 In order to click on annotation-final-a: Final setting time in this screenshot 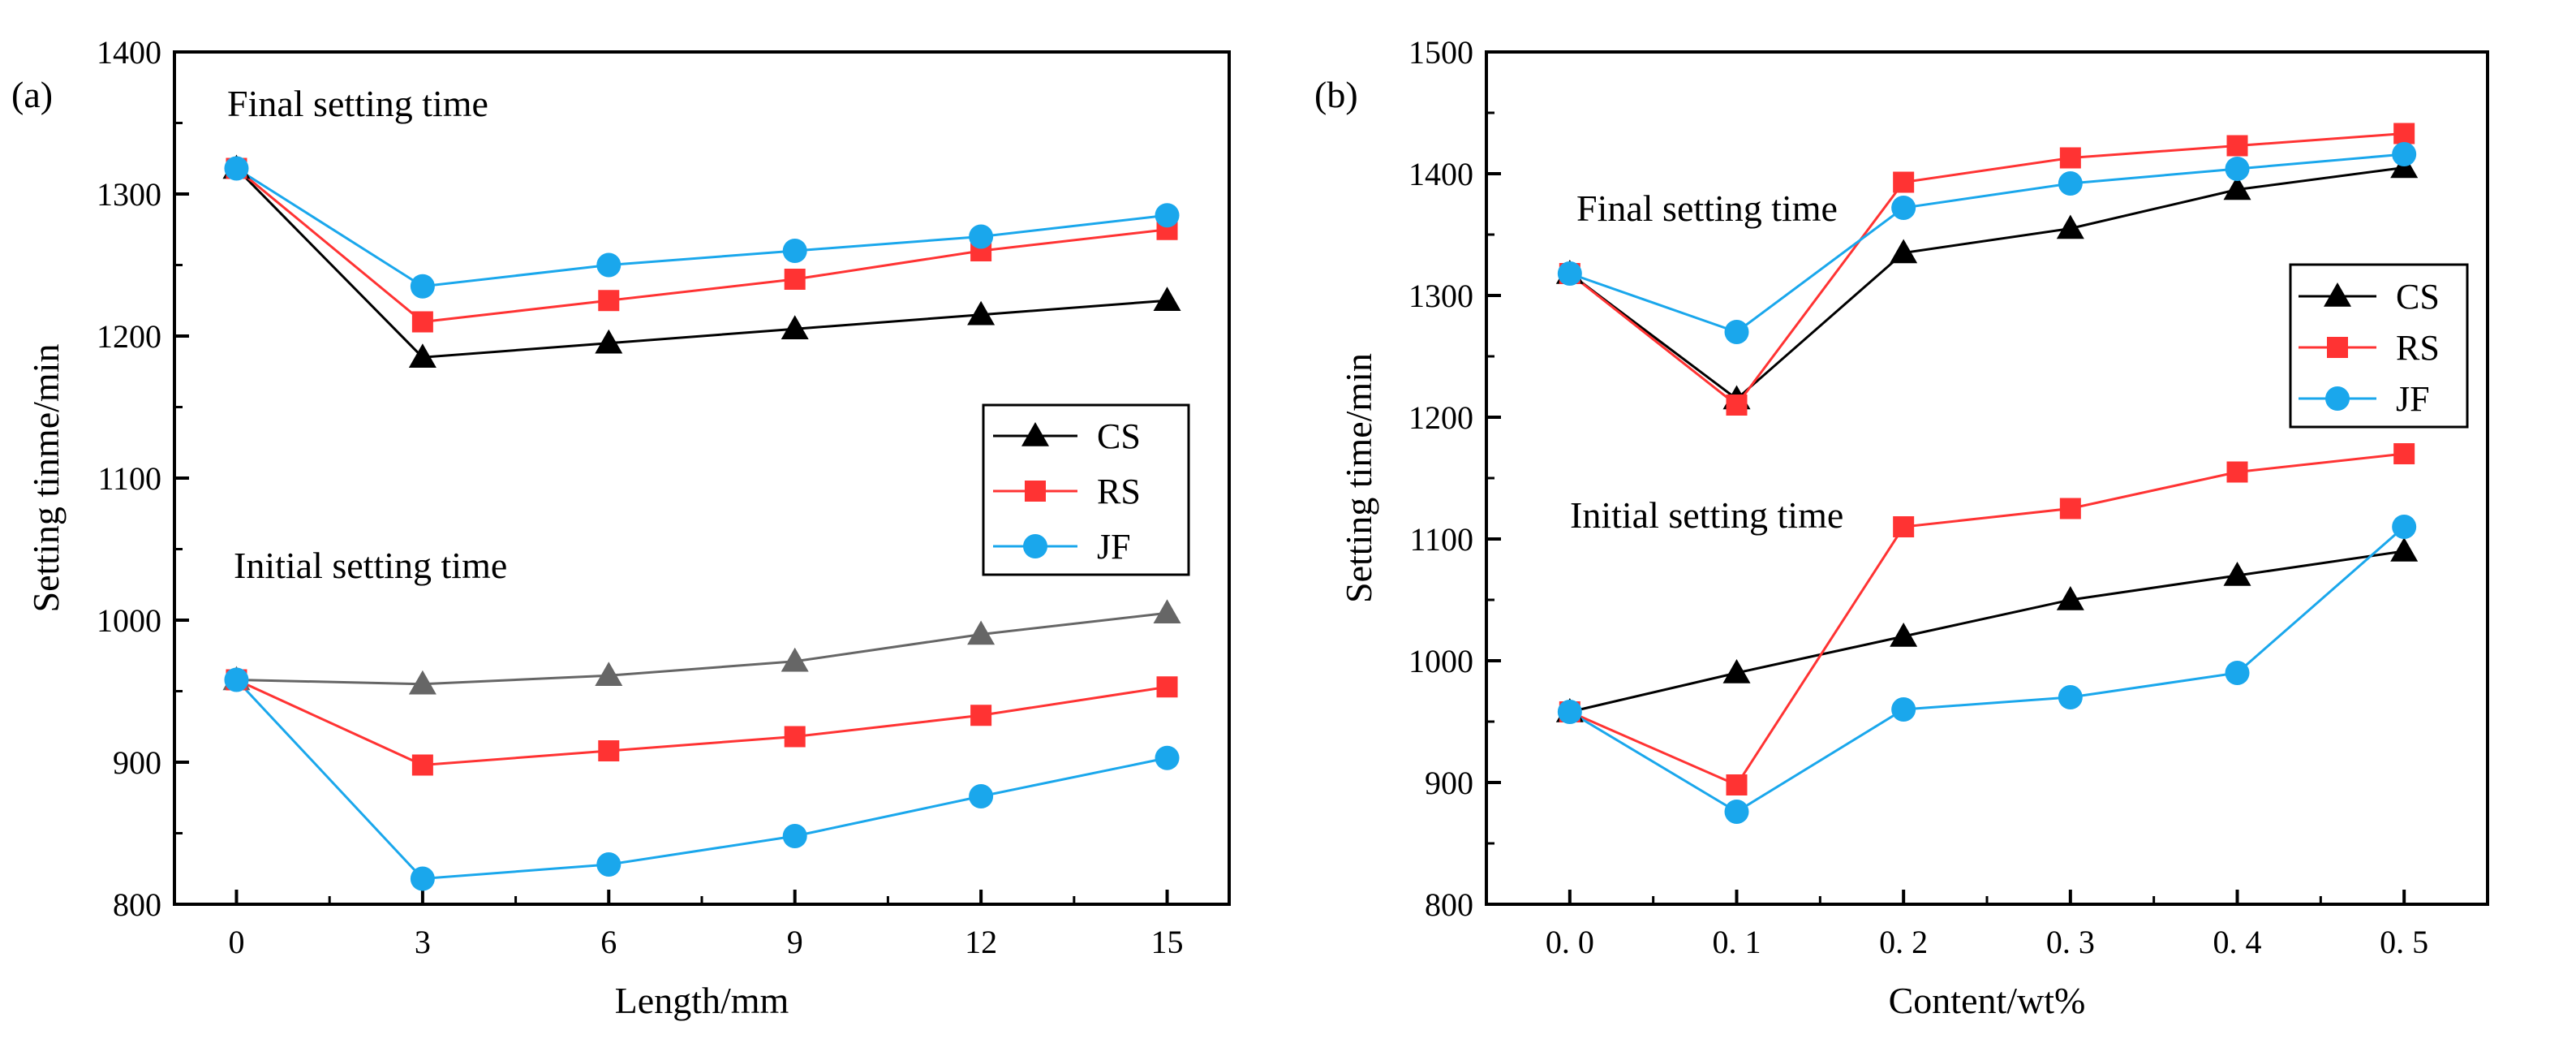, I will do `click(357, 103)`.